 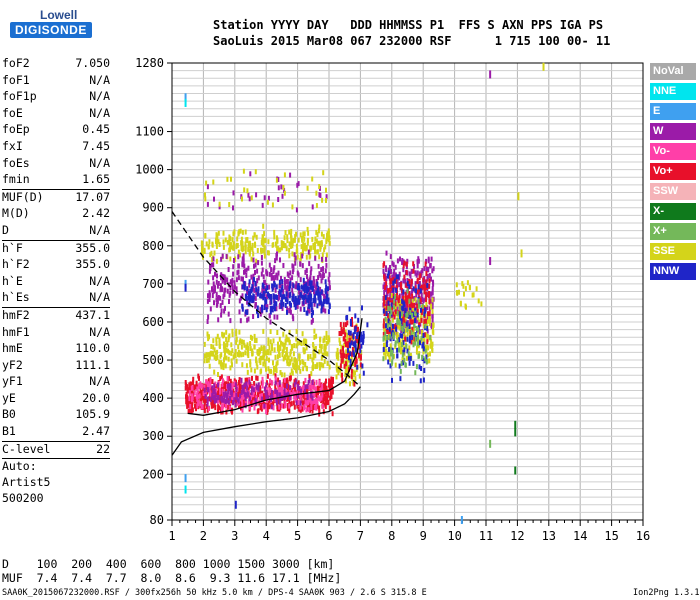 I want to click on param-row: foF1p N/A, so click(x=56, y=97).